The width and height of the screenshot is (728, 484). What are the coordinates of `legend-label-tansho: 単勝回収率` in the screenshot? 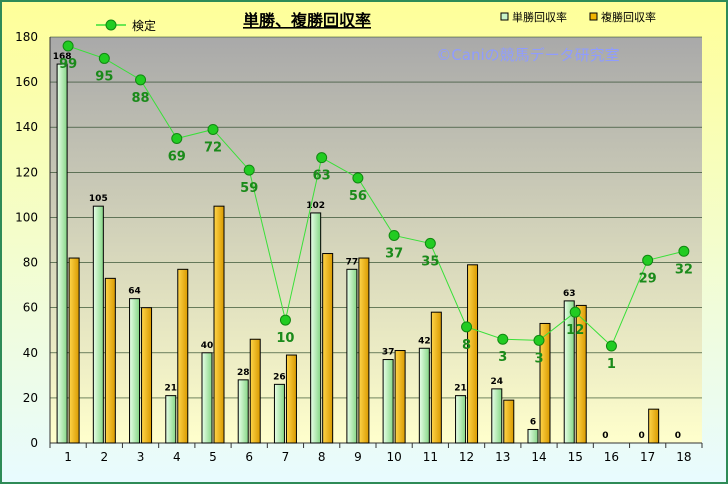 It's located at (539, 17).